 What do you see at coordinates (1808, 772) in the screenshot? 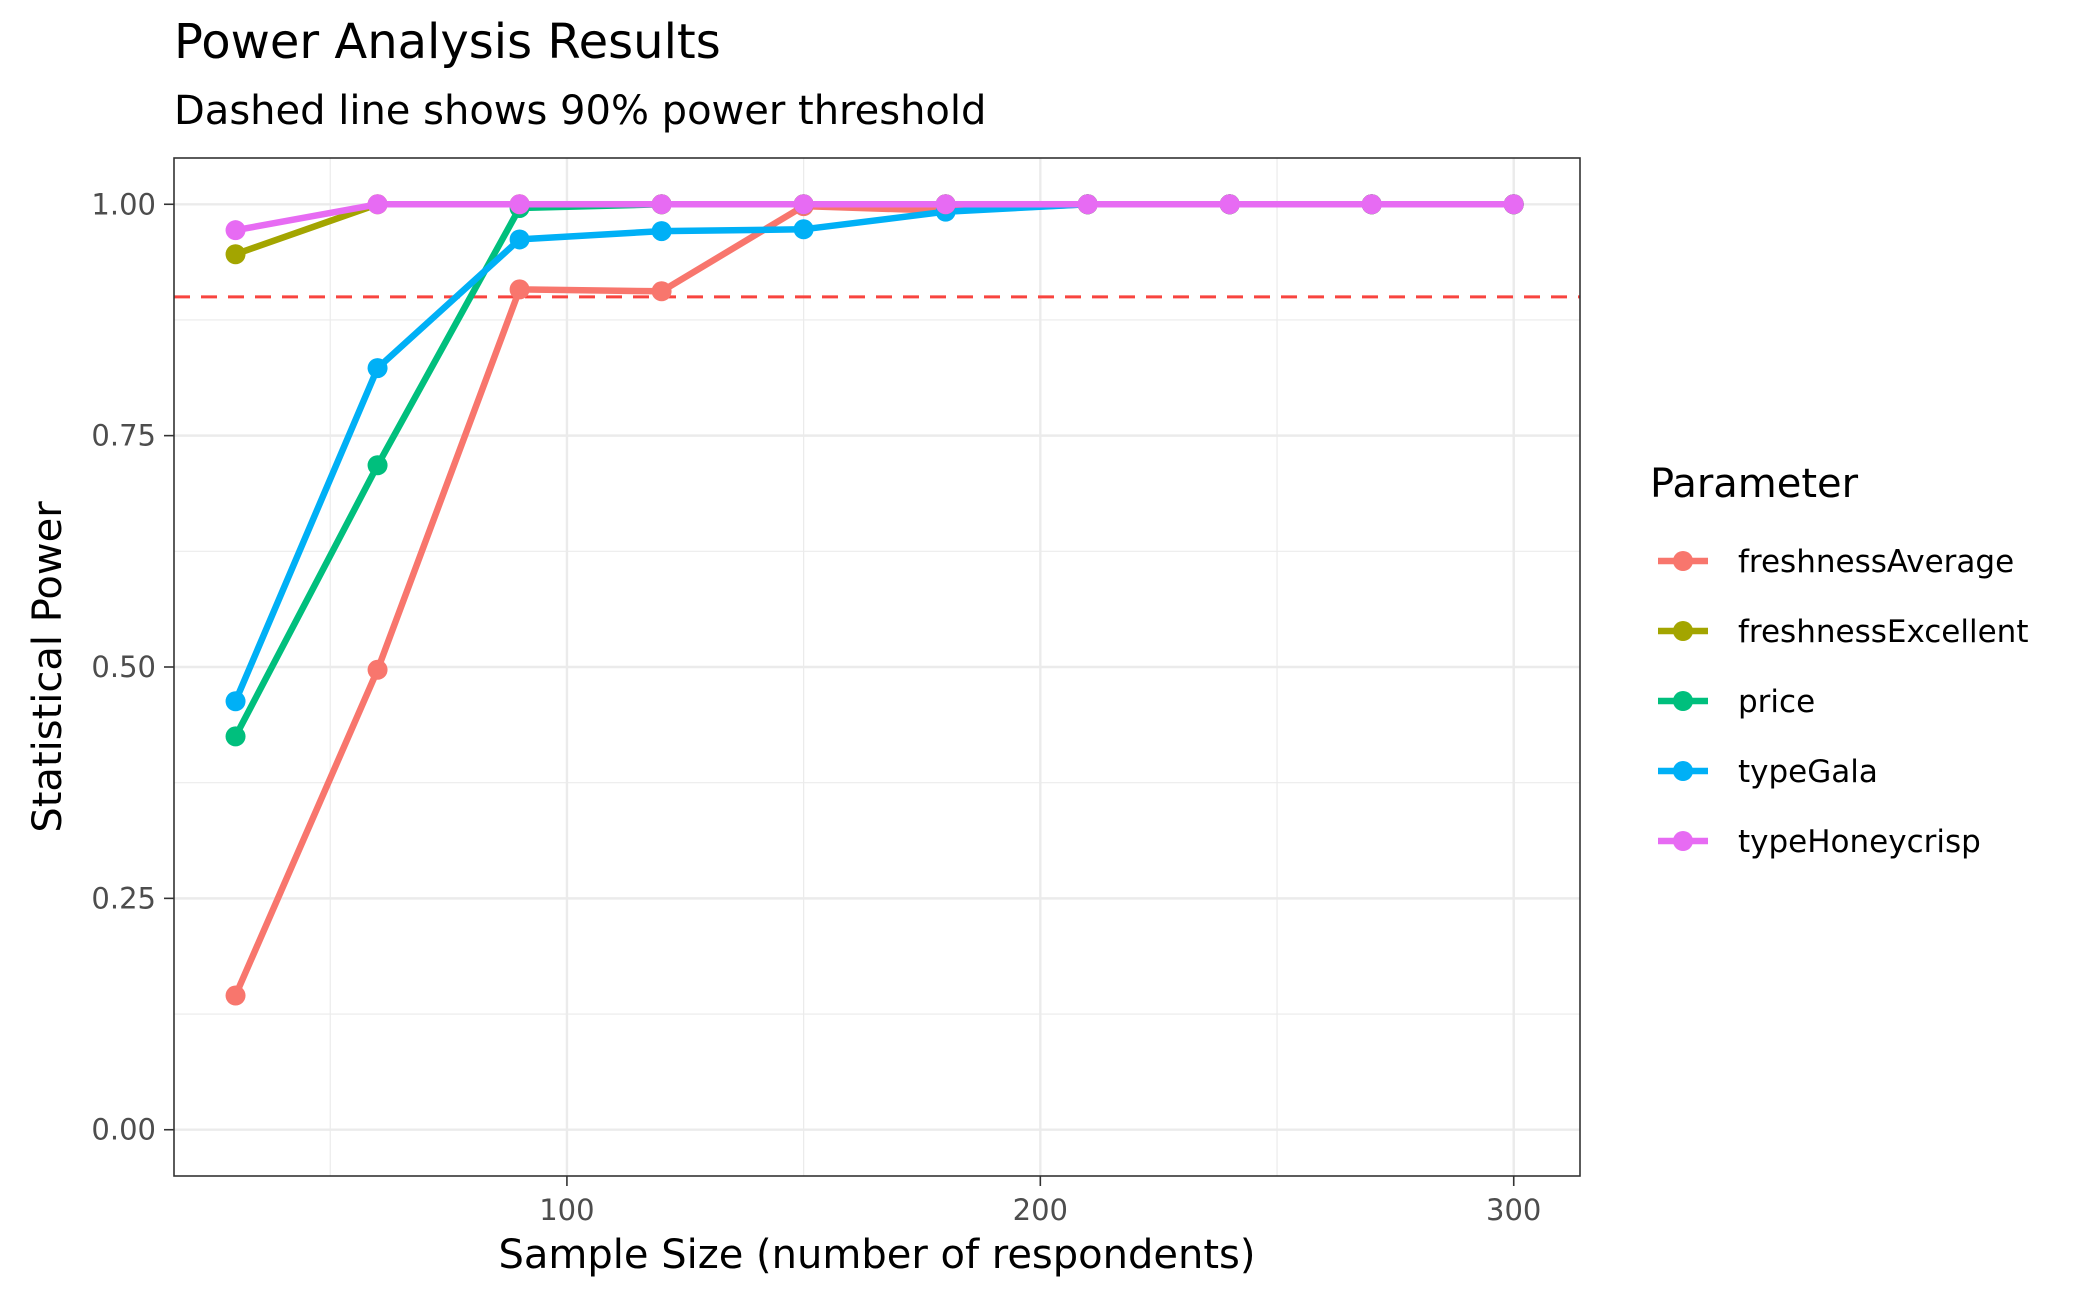
I see `legend-label: typeGala` at bounding box center [1808, 772].